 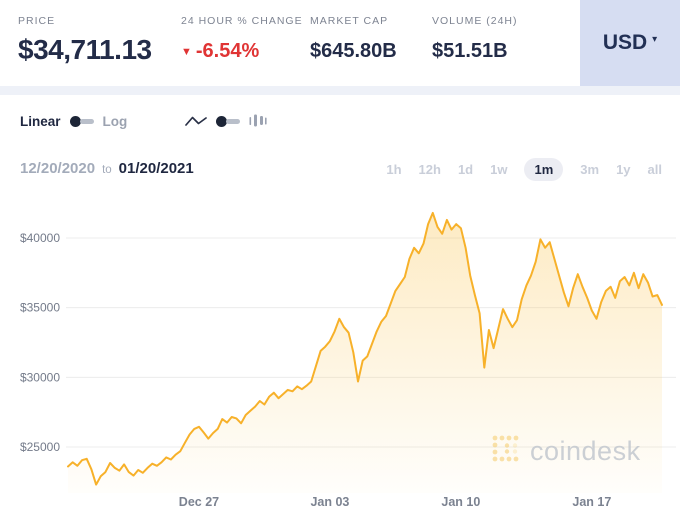 I want to click on date-range: 12/20/2020 to 01/20/2021, so click(x=107, y=168).